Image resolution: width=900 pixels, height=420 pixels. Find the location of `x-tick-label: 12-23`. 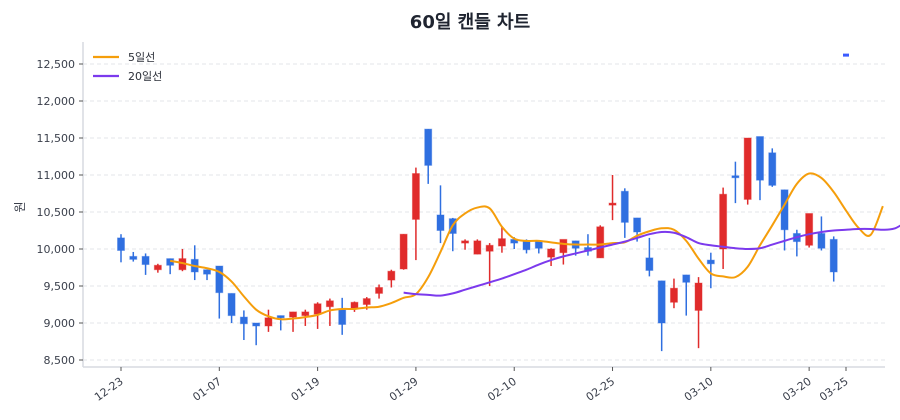

x-tick-label: 12-23 is located at coordinates (109, 389).